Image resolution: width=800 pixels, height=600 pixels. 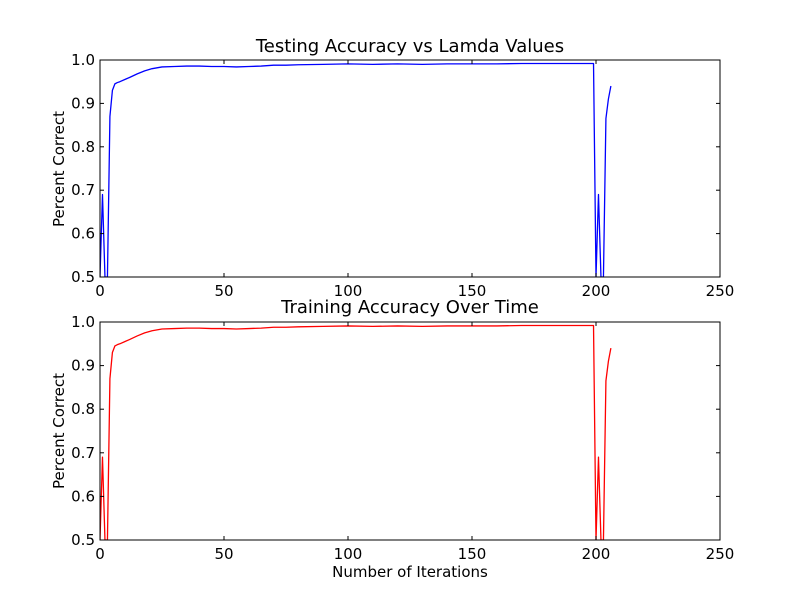 What do you see at coordinates (410, 572) in the screenshot?
I see `x-axis-label: Number of Iterations` at bounding box center [410, 572].